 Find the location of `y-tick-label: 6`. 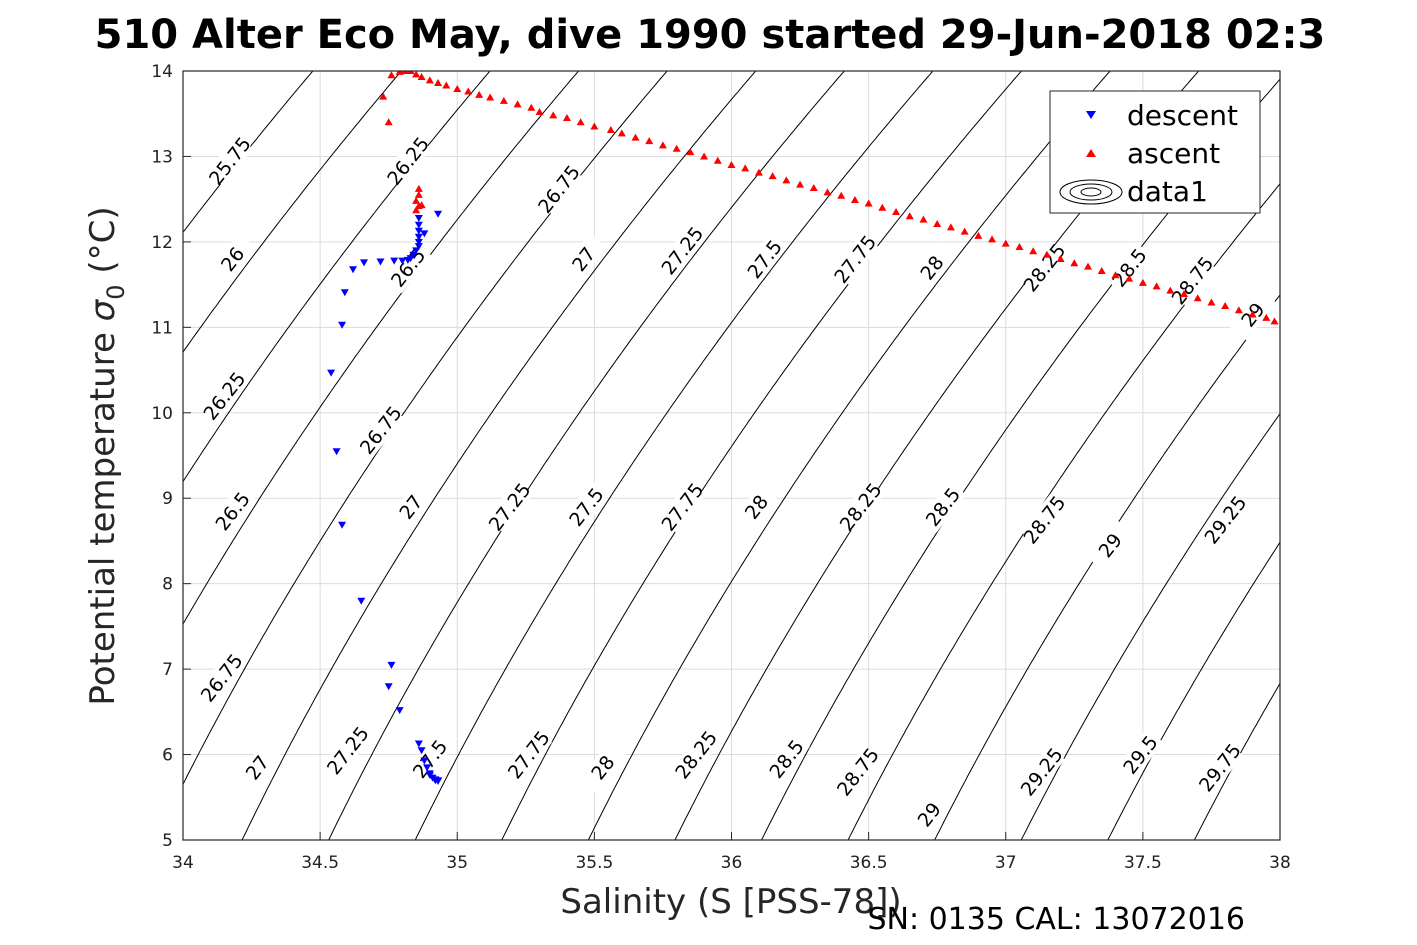

y-tick-label: 6 is located at coordinates (167, 756).